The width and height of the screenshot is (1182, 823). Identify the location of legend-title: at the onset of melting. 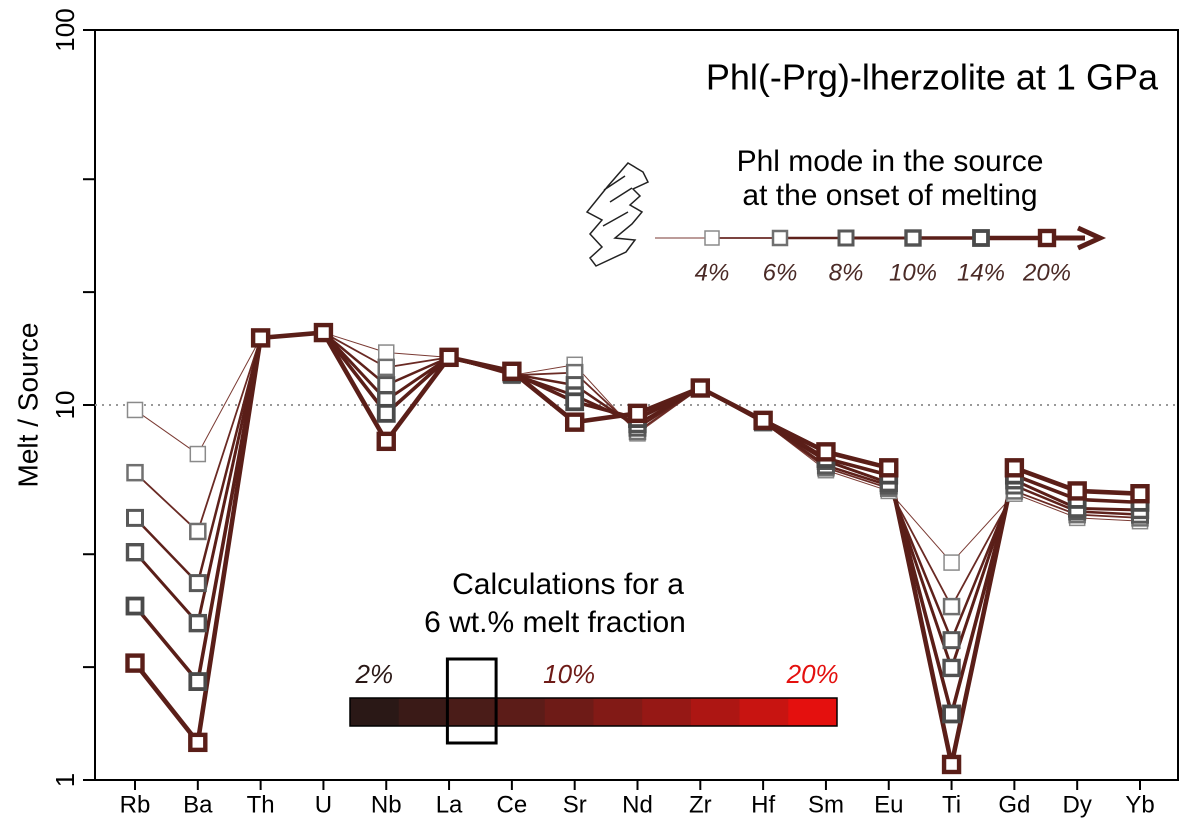
(889, 195).